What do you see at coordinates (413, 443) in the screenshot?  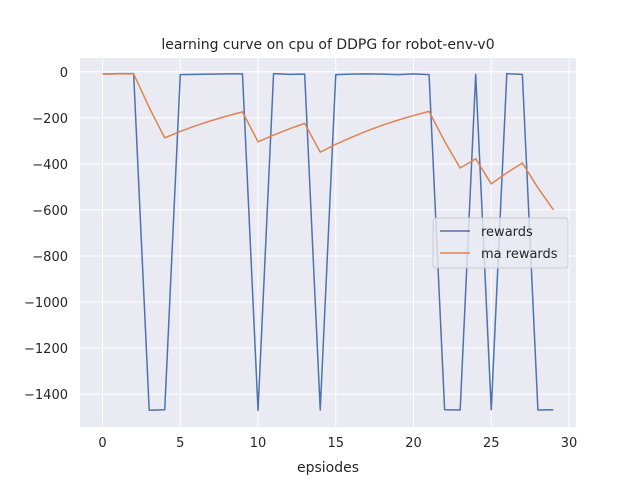 I see `x-tick-label: 20` at bounding box center [413, 443].